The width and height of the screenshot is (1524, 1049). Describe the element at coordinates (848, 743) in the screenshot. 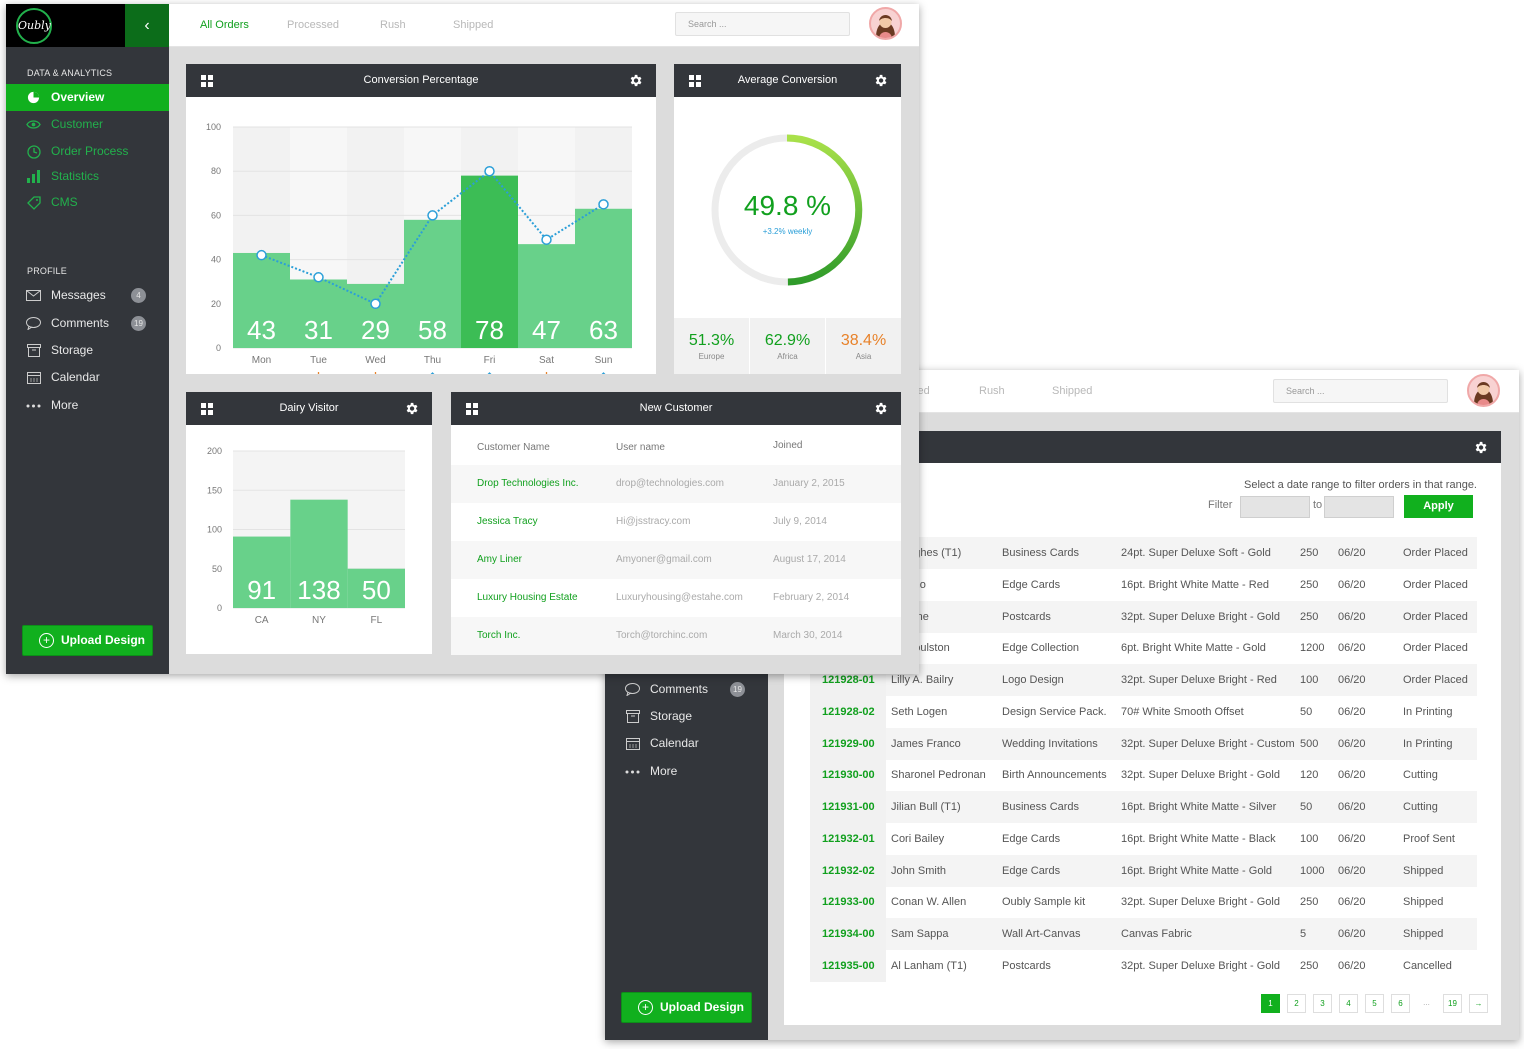

I see `order-id-cell: 121929-00` at that location.